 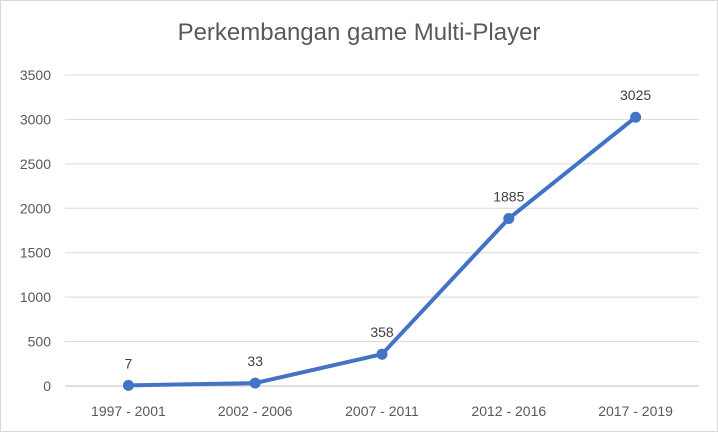 I want to click on y-tick-label: 0, so click(x=47, y=386).